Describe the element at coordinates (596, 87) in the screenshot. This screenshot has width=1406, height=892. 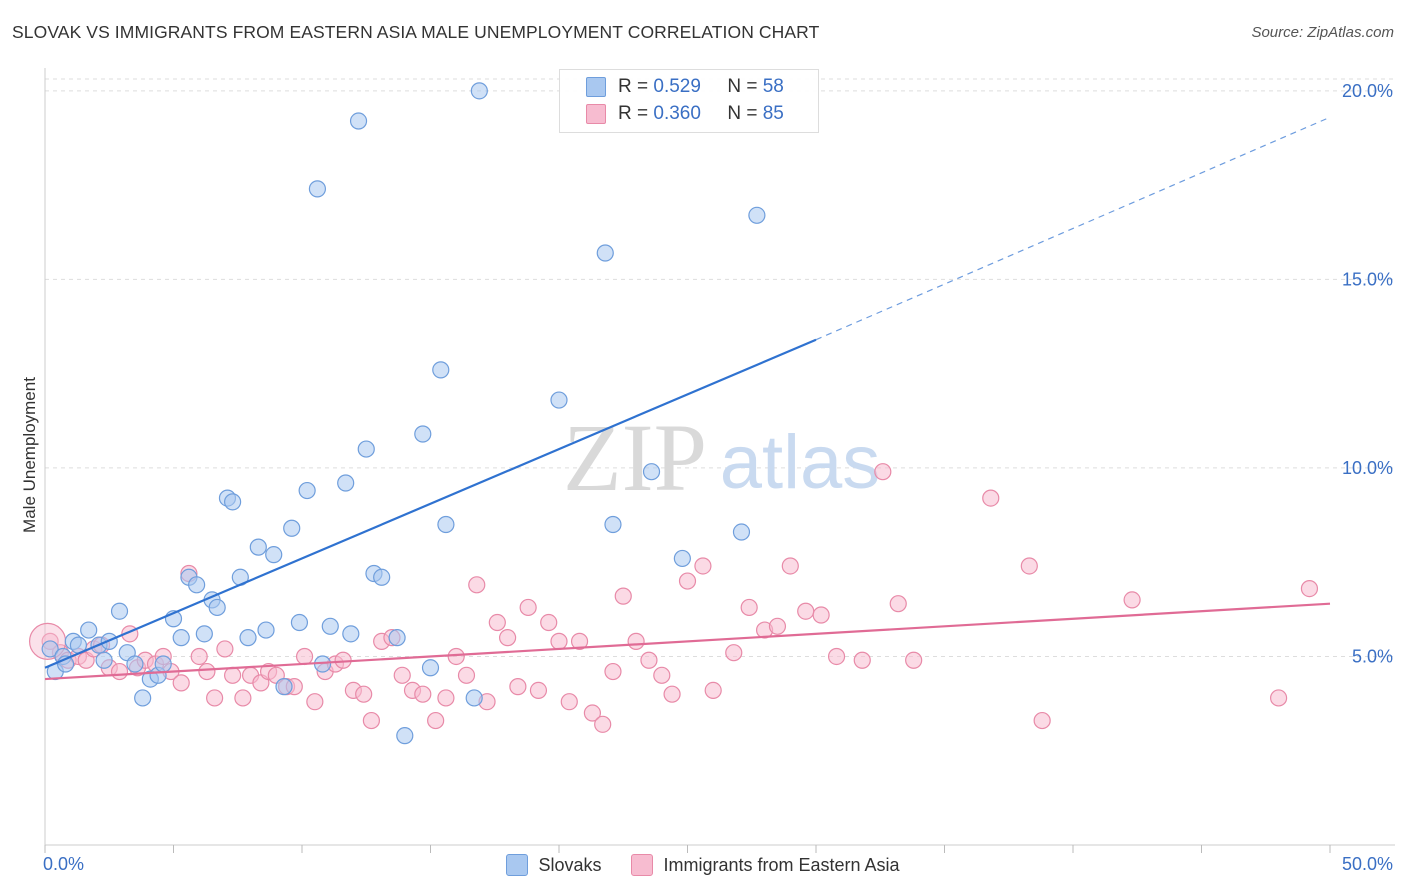
I see `stats-swatch-slovaks` at that location.